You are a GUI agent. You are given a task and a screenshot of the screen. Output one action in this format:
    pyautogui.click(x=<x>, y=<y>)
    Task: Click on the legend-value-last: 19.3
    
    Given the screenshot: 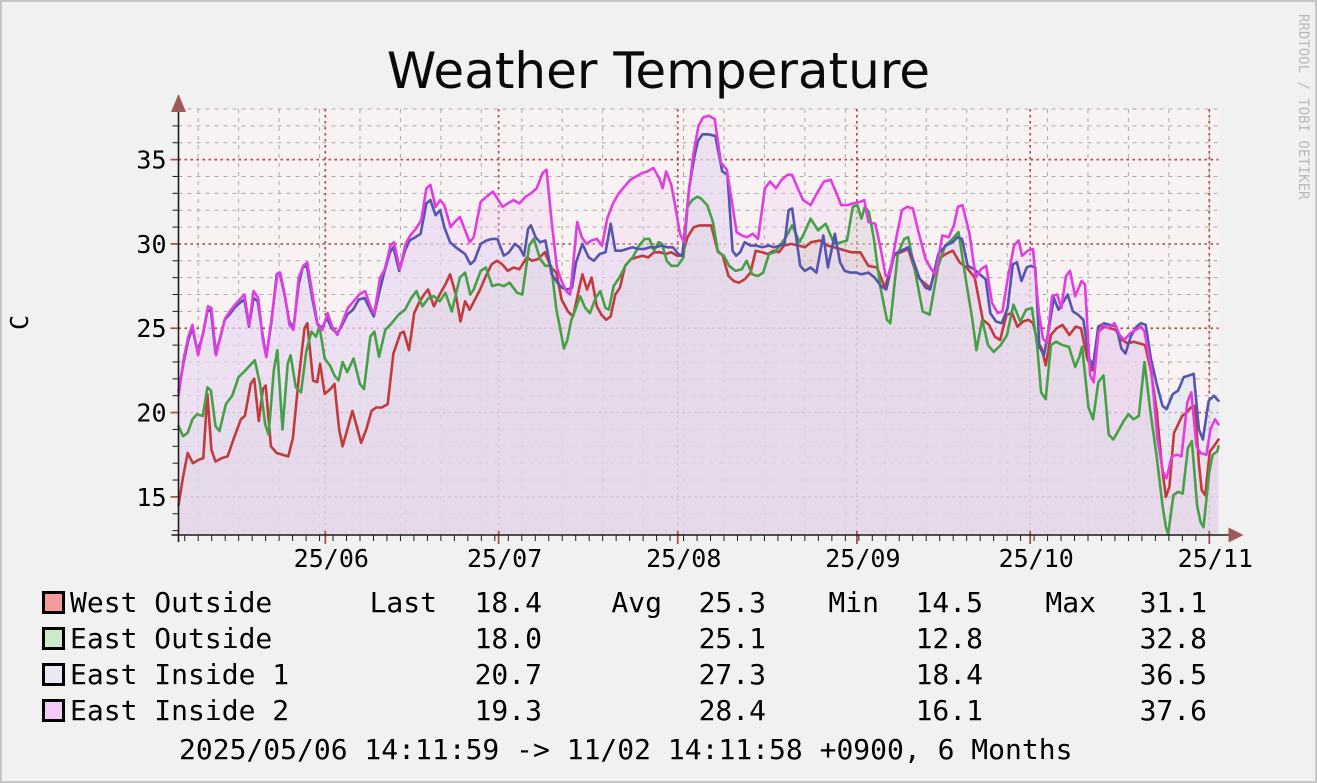 What is the action you would take?
    pyautogui.click(x=508, y=710)
    